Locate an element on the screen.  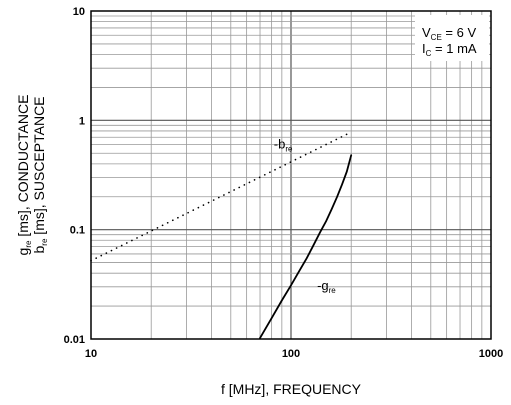
series-line-g-re is located at coordinates (306, 247).